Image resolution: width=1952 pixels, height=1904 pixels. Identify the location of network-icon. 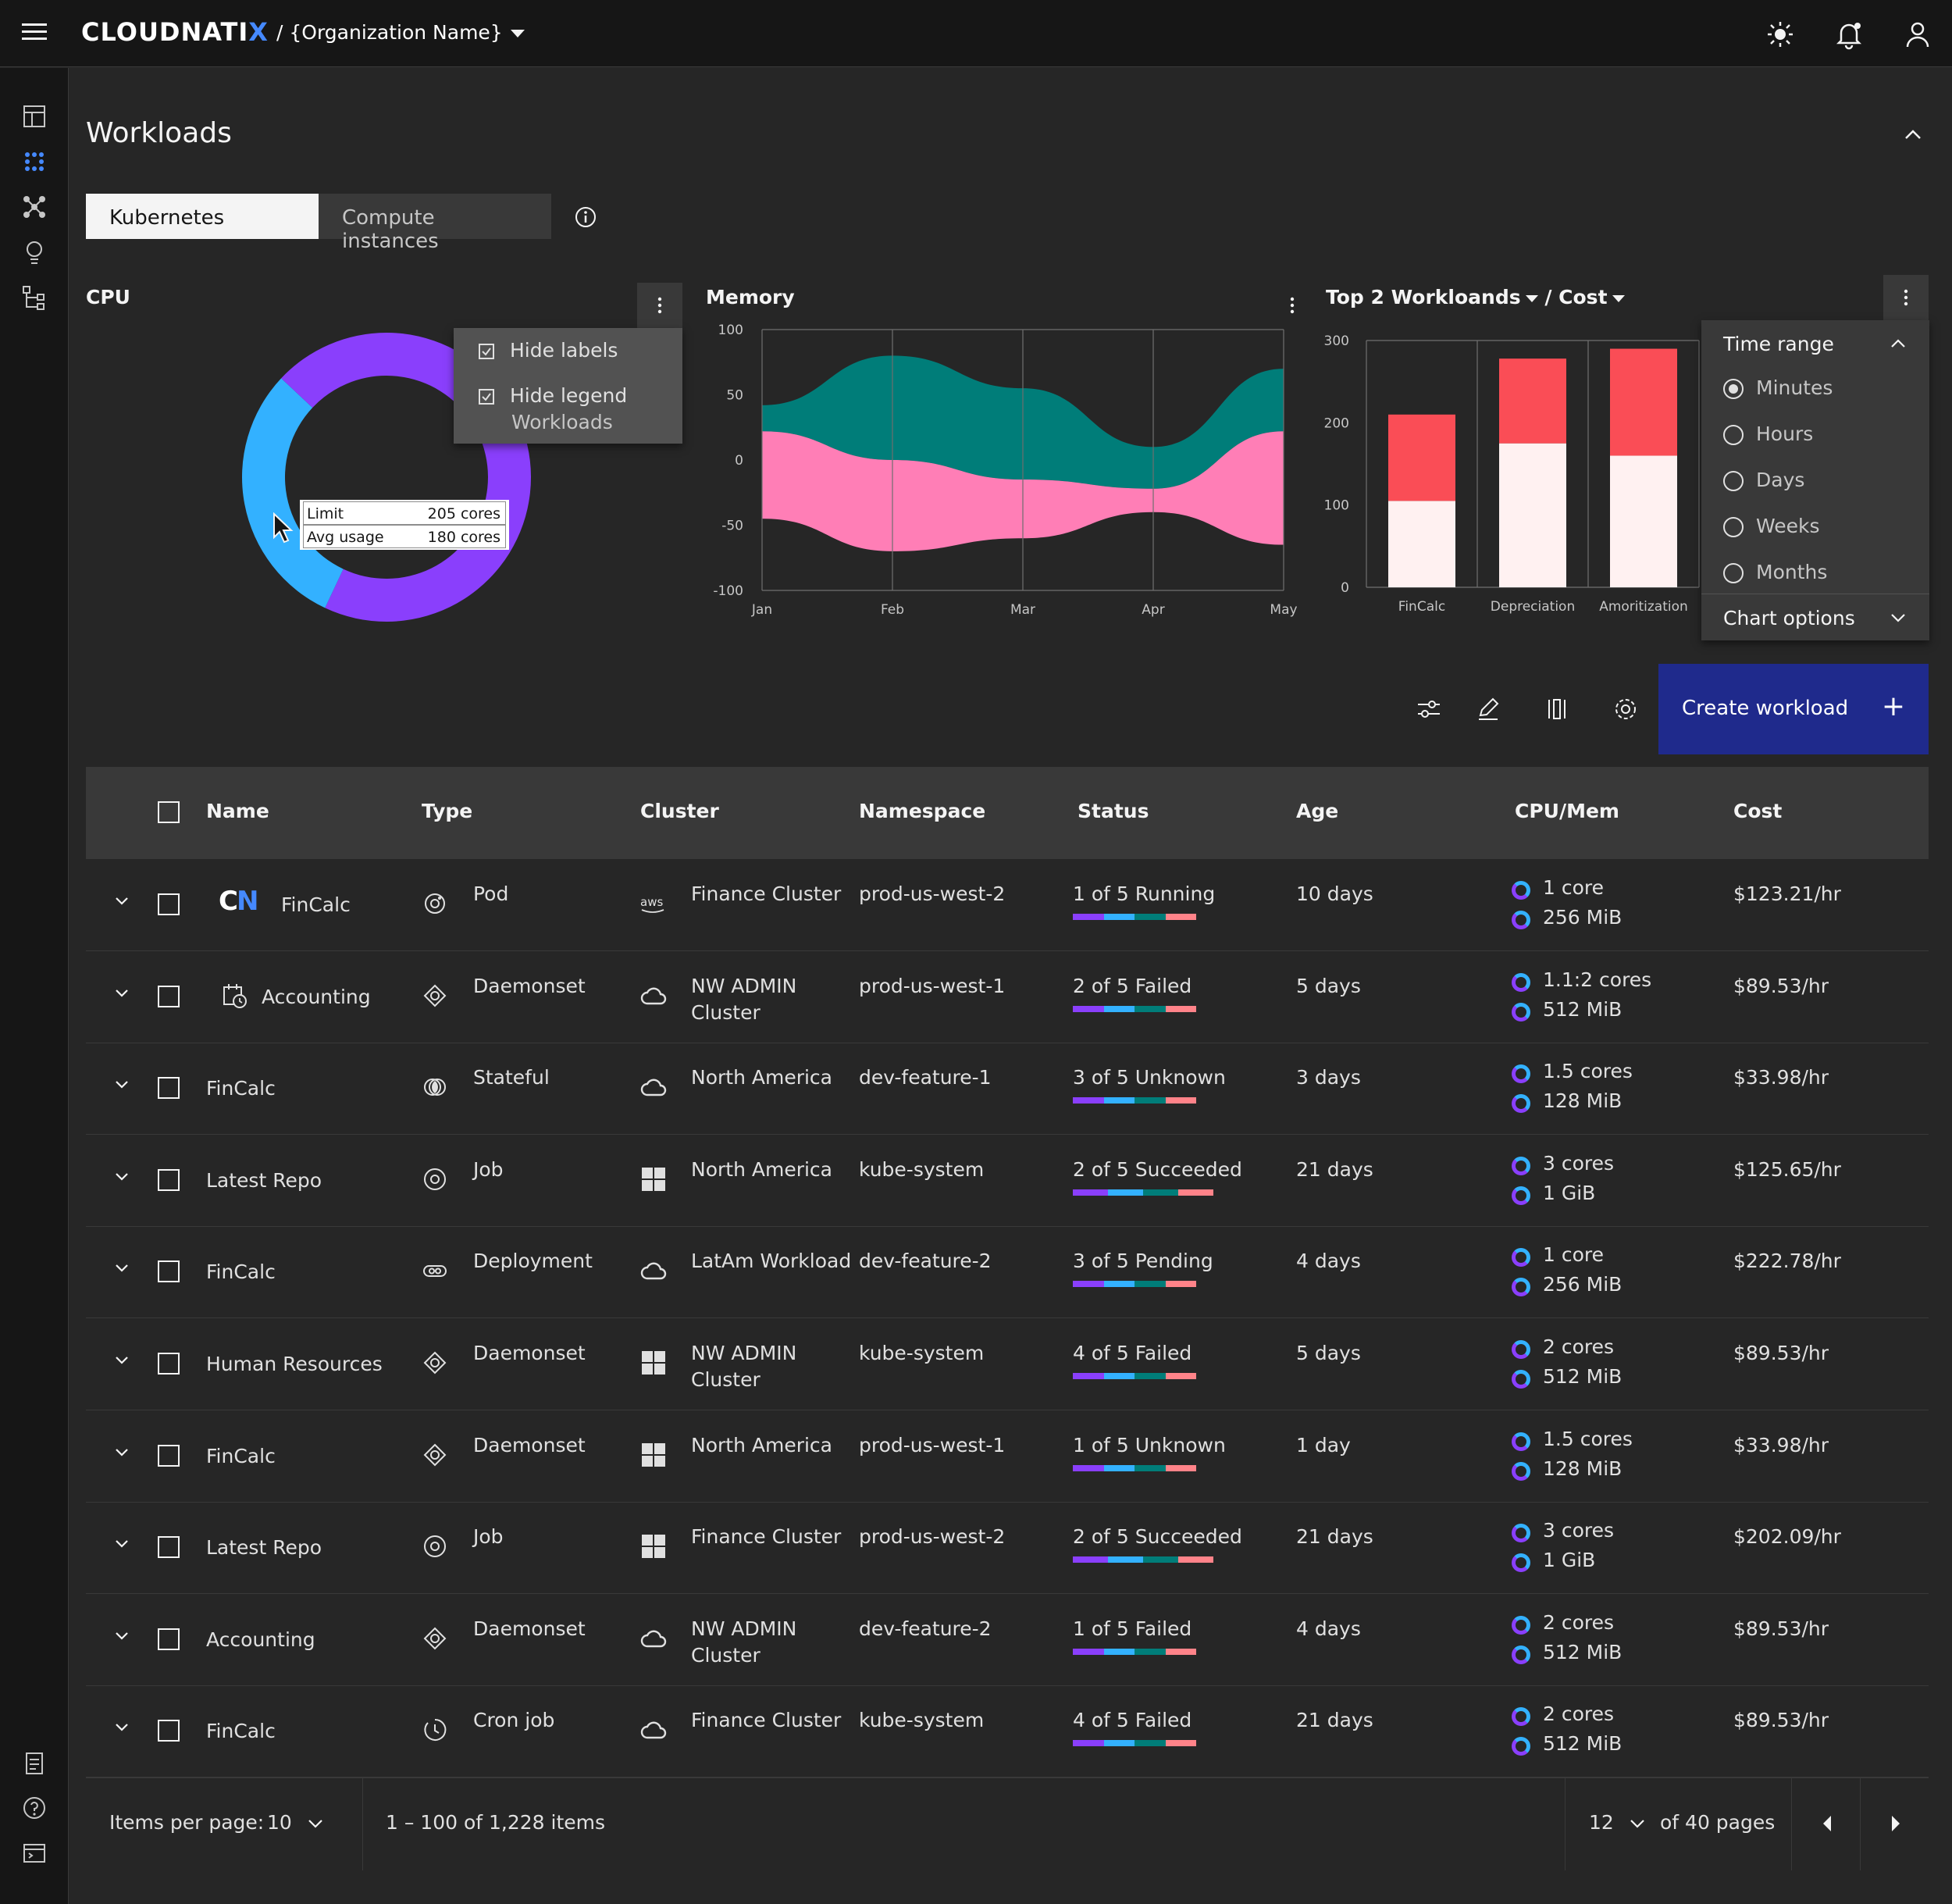
(34, 207).